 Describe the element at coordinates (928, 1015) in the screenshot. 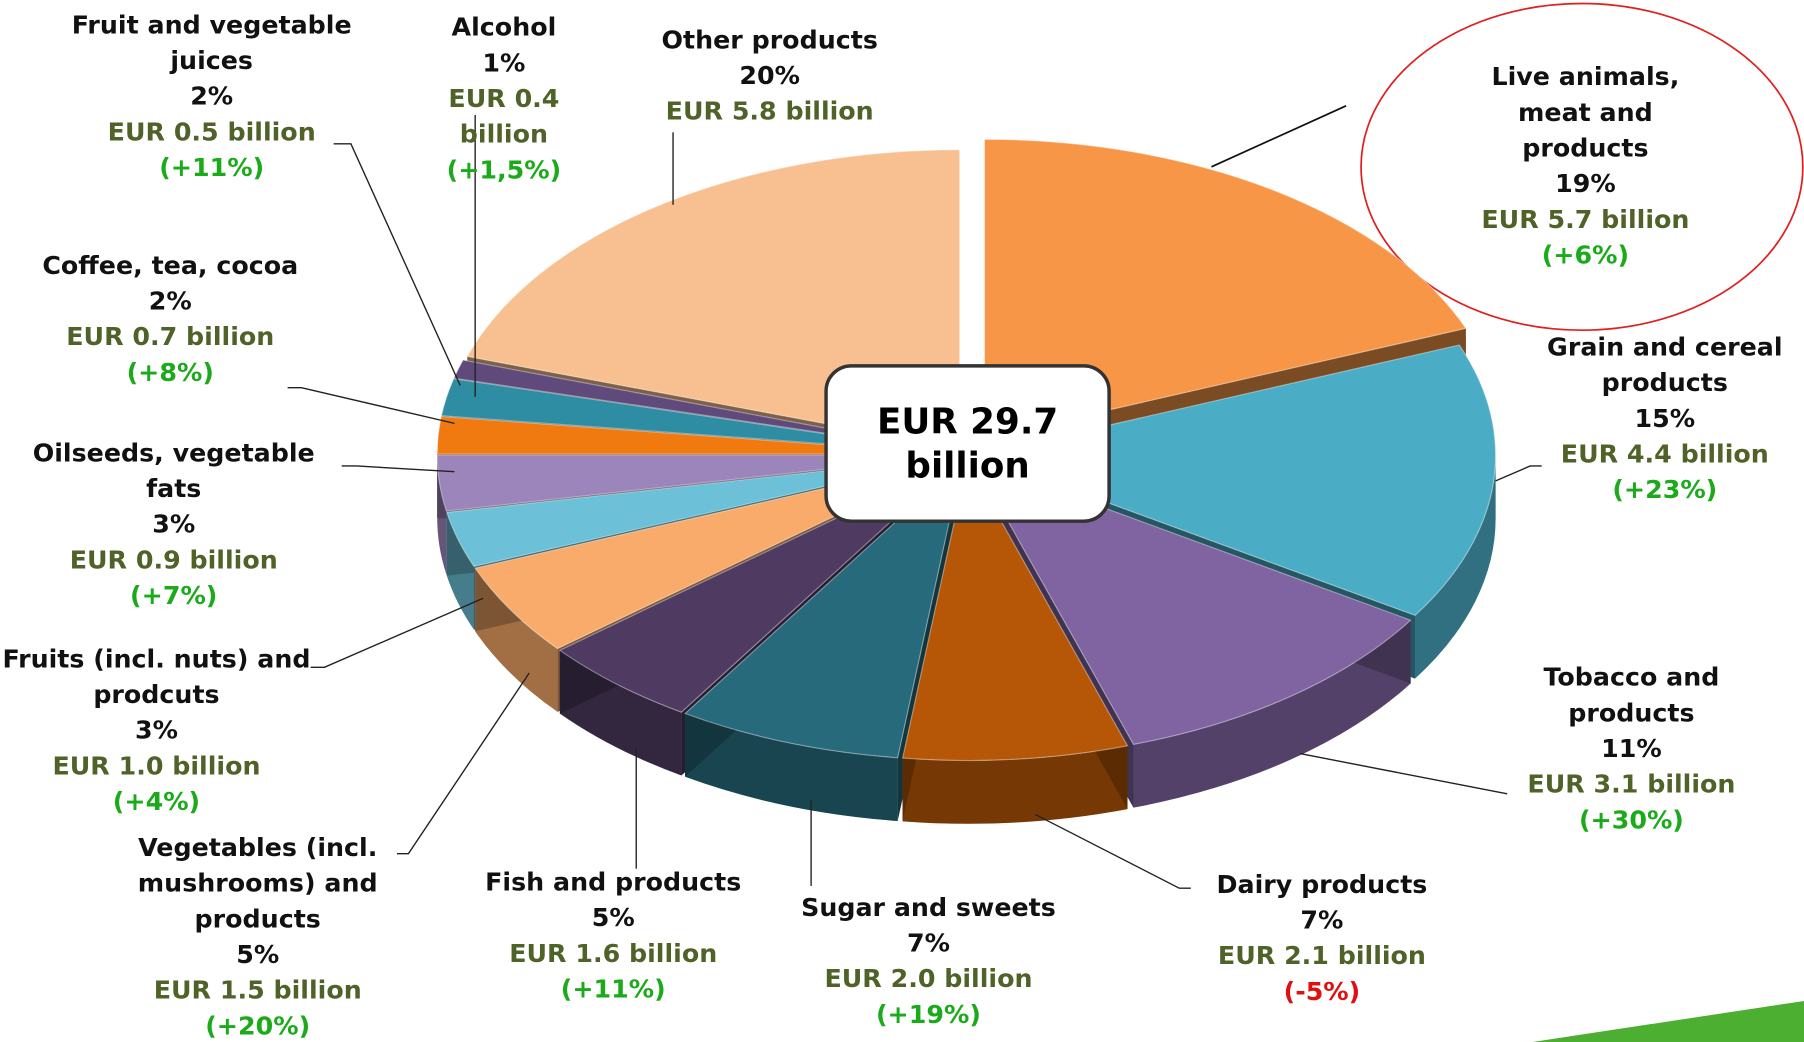

I see `change-label: (+19%)` at that location.